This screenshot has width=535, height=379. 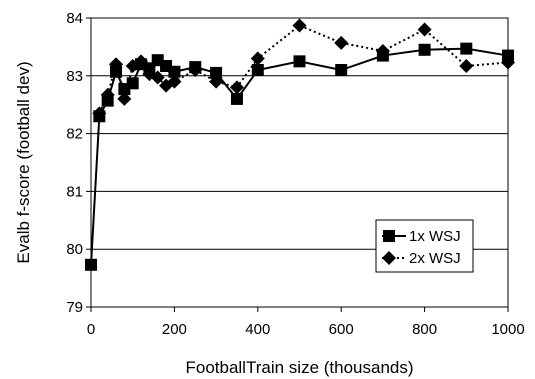 What do you see at coordinates (74, 76) in the screenshot?
I see `y-tick-label: 83` at bounding box center [74, 76].